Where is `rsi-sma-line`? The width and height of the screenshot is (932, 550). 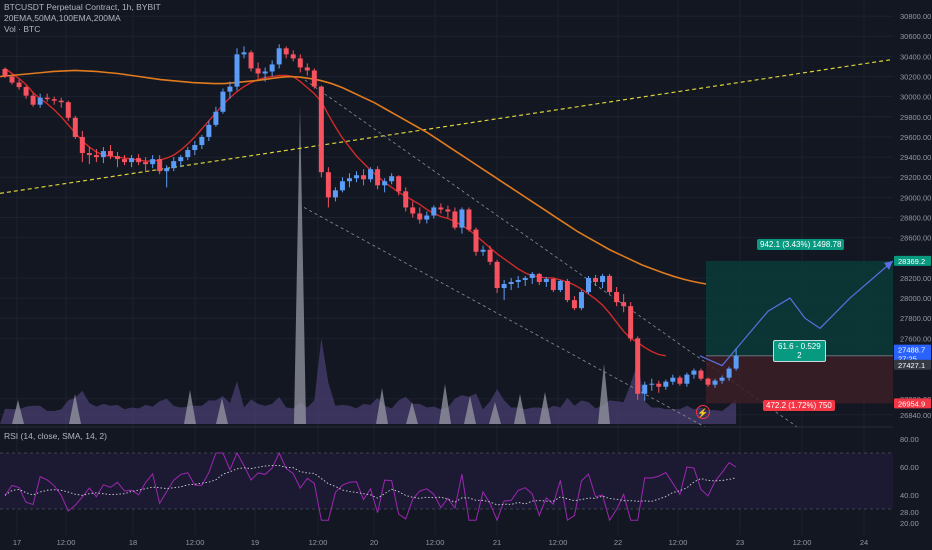 rsi-sma-line is located at coordinates (370, 485).